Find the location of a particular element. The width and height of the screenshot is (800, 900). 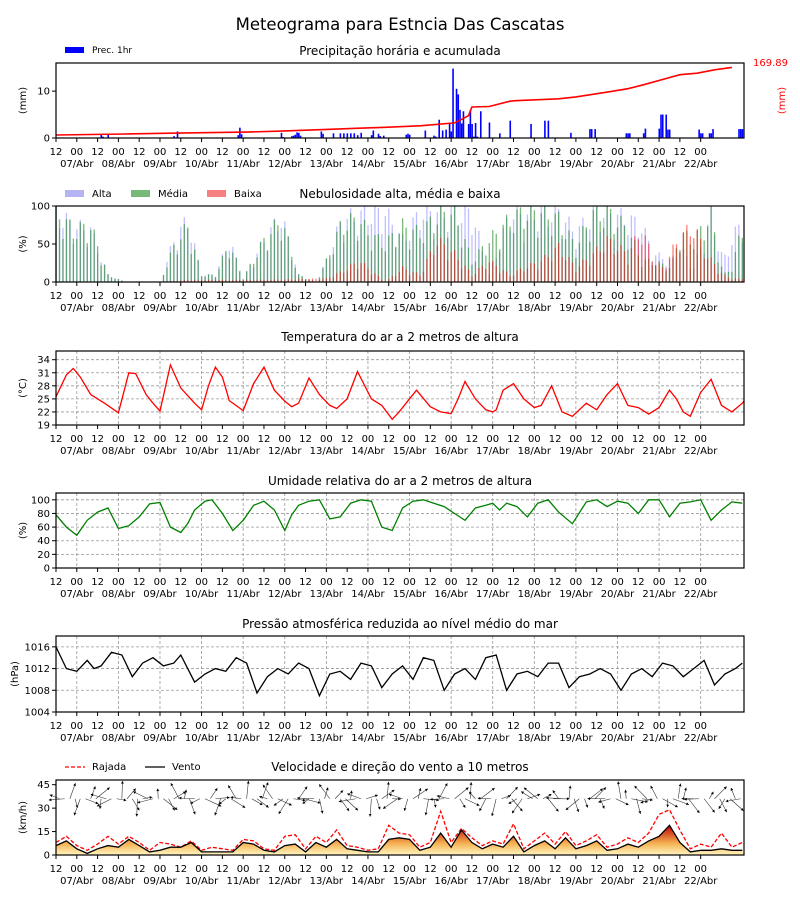

panel-title: Temperatura do ar a 2 metros de altura is located at coordinates (399, 337).